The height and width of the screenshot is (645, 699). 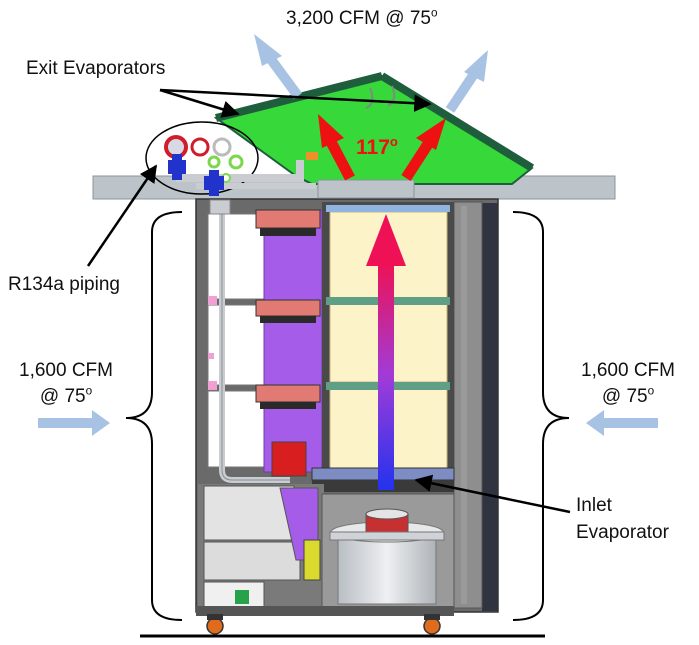 What do you see at coordinates (630, 423) in the screenshot?
I see `intake-arrow-right-shaft` at bounding box center [630, 423].